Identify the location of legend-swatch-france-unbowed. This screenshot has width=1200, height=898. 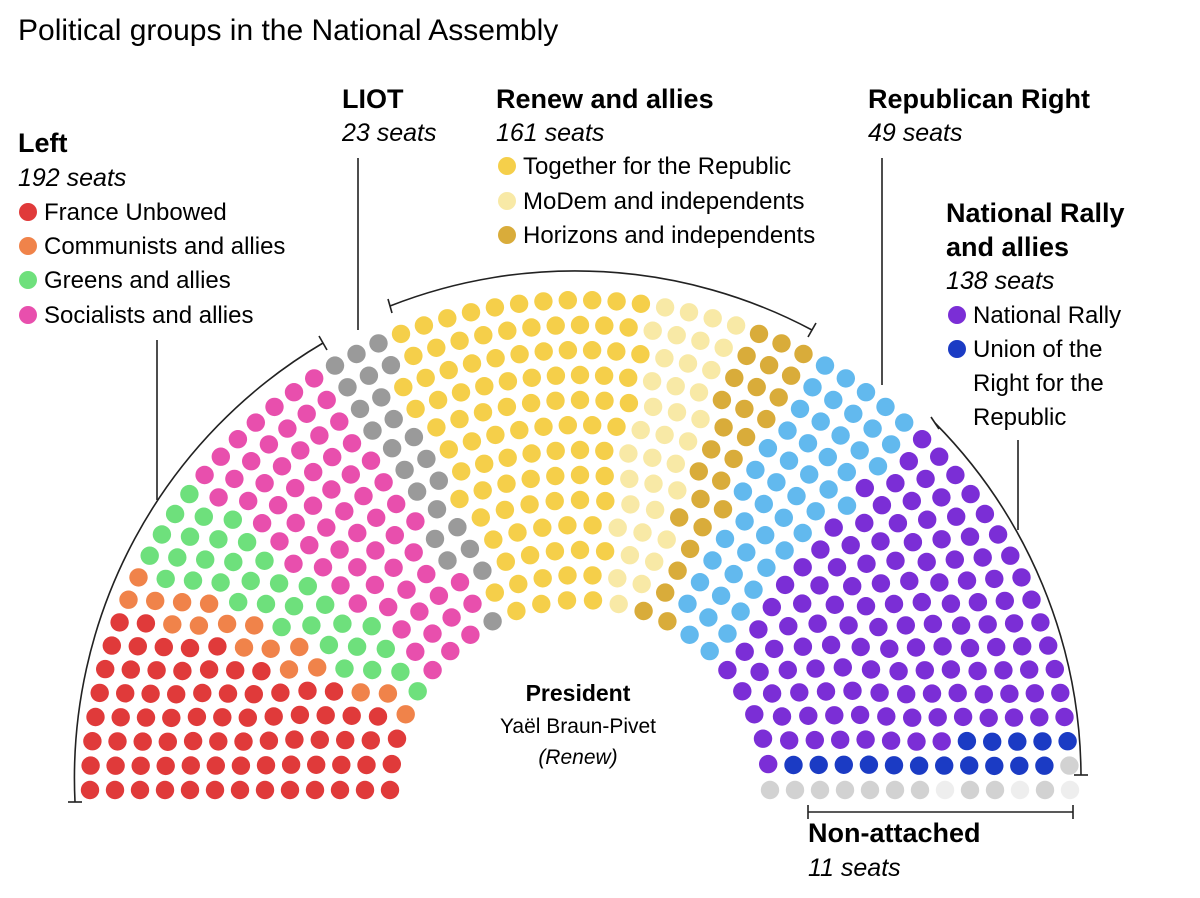
(28, 212).